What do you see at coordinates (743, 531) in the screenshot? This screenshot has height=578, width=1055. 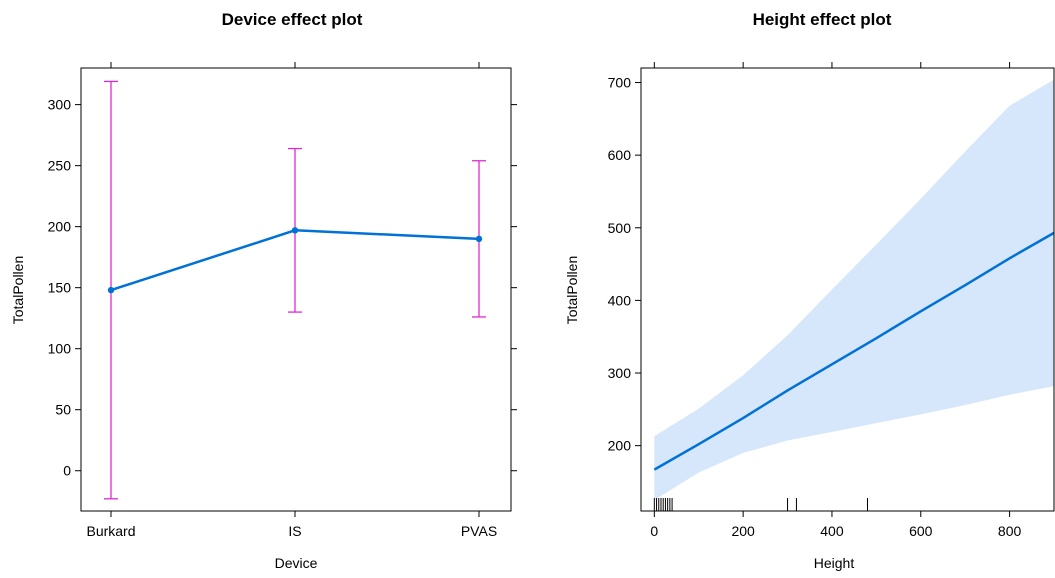 I see `height-x-tick-label: 200` at bounding box center [743, 531].